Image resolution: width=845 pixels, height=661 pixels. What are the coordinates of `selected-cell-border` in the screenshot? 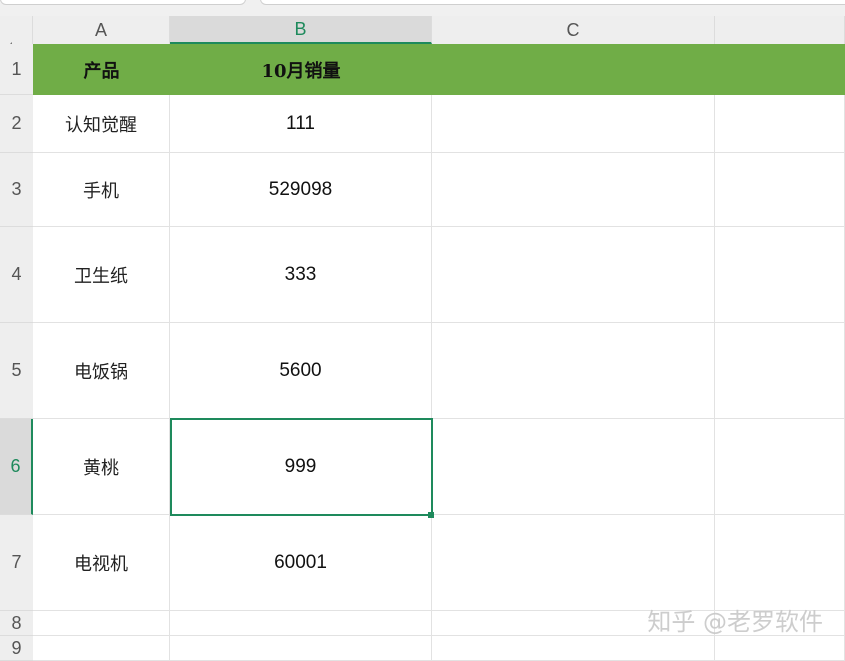 It's located at (301, 467).